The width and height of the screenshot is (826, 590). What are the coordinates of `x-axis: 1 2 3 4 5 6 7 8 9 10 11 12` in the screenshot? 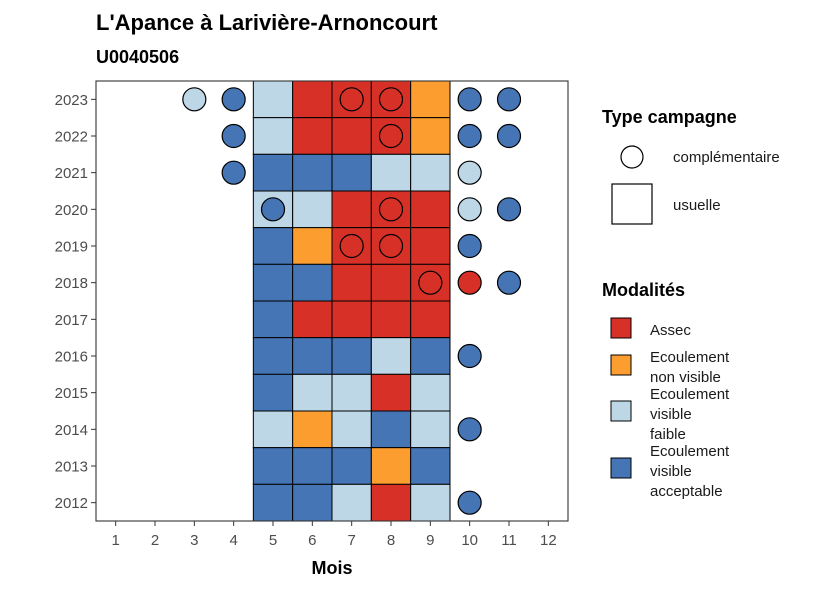 It's located at (334, 535).